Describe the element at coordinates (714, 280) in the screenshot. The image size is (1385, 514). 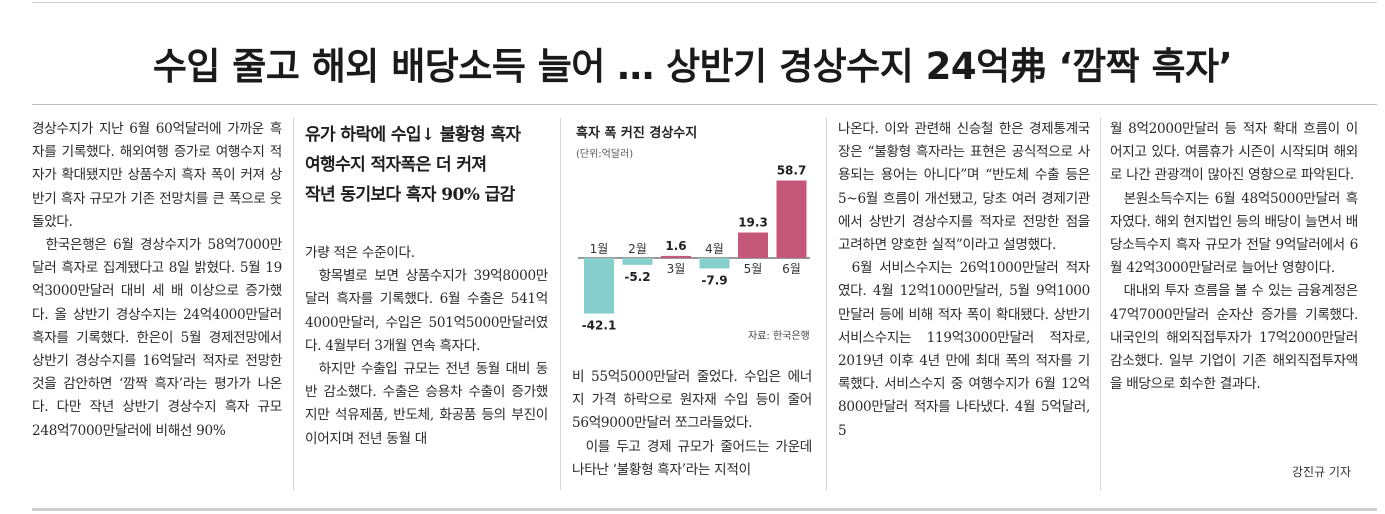
I see `chart-value-label: -7.9` at that location.